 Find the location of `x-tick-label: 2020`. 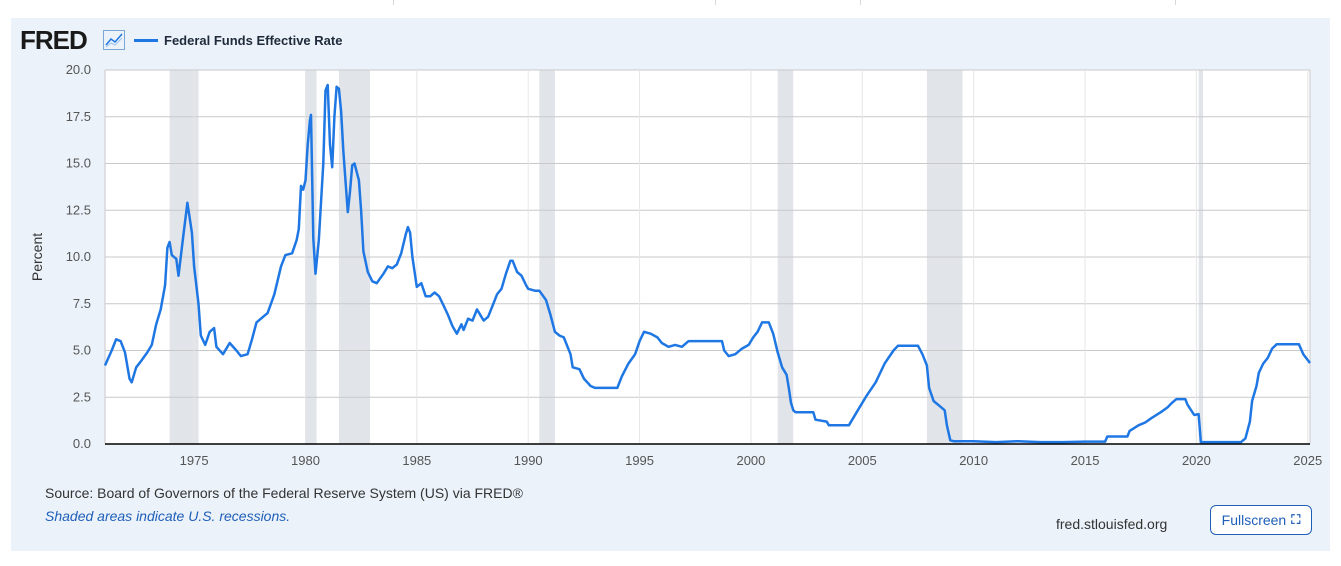

x-tick-label: 2020 is located at coordinates (1196, 460).